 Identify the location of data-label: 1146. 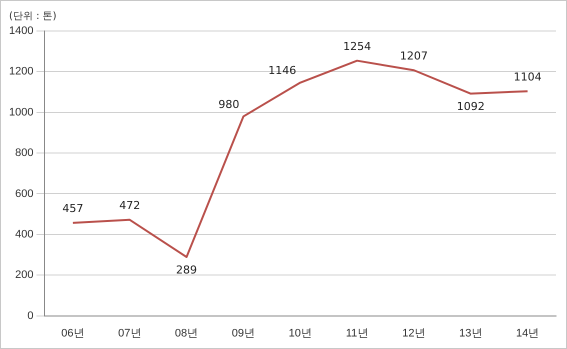
(282, 71).